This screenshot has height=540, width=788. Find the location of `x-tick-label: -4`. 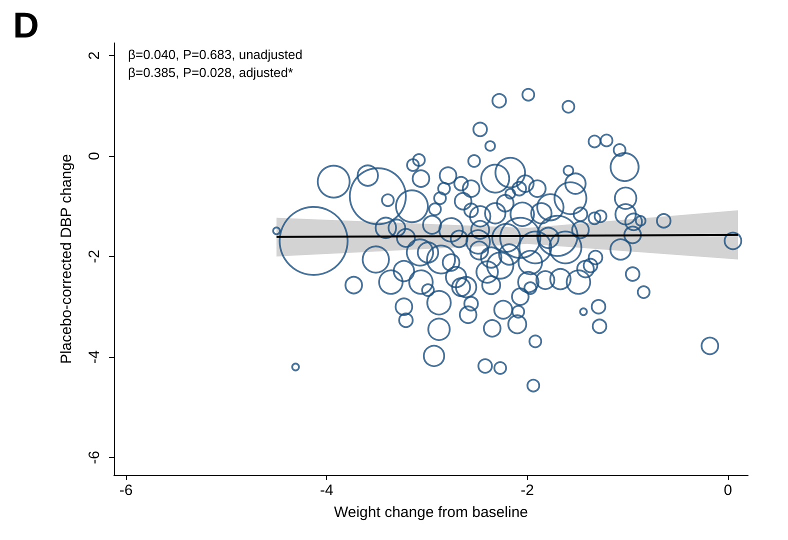

x-tick-label: -4 is located at coordinates (327, 490).